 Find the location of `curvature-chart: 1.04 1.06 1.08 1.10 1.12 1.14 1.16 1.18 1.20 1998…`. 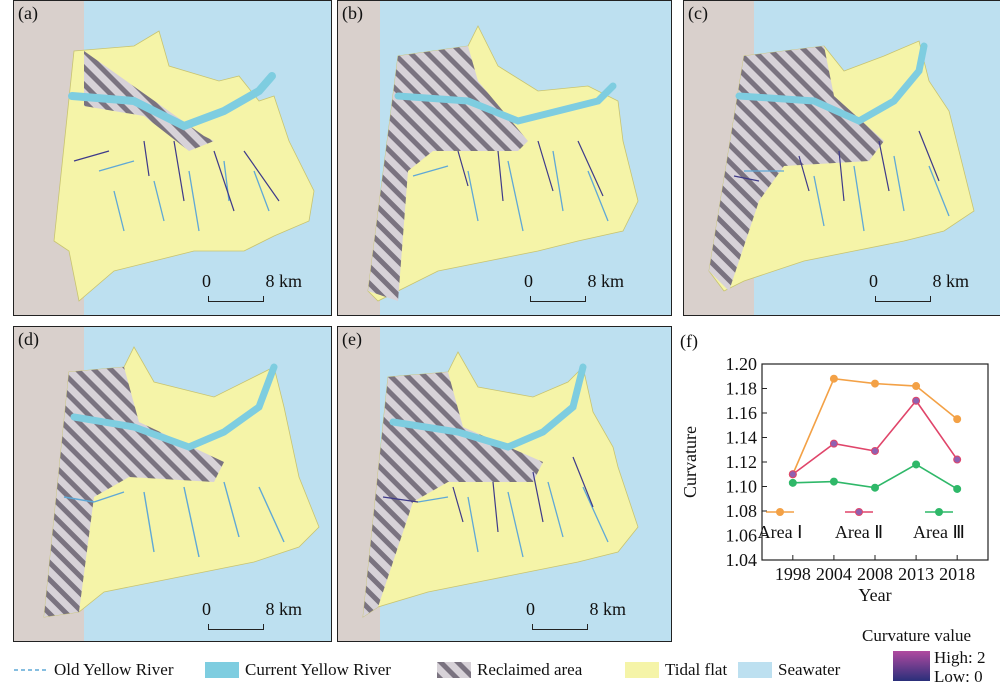

curvature-chart: 1.04 1.06 1.08 1.10 1.12 1.14 1.16 1.18 1.20 1998… is located at coordinates (838, 467).